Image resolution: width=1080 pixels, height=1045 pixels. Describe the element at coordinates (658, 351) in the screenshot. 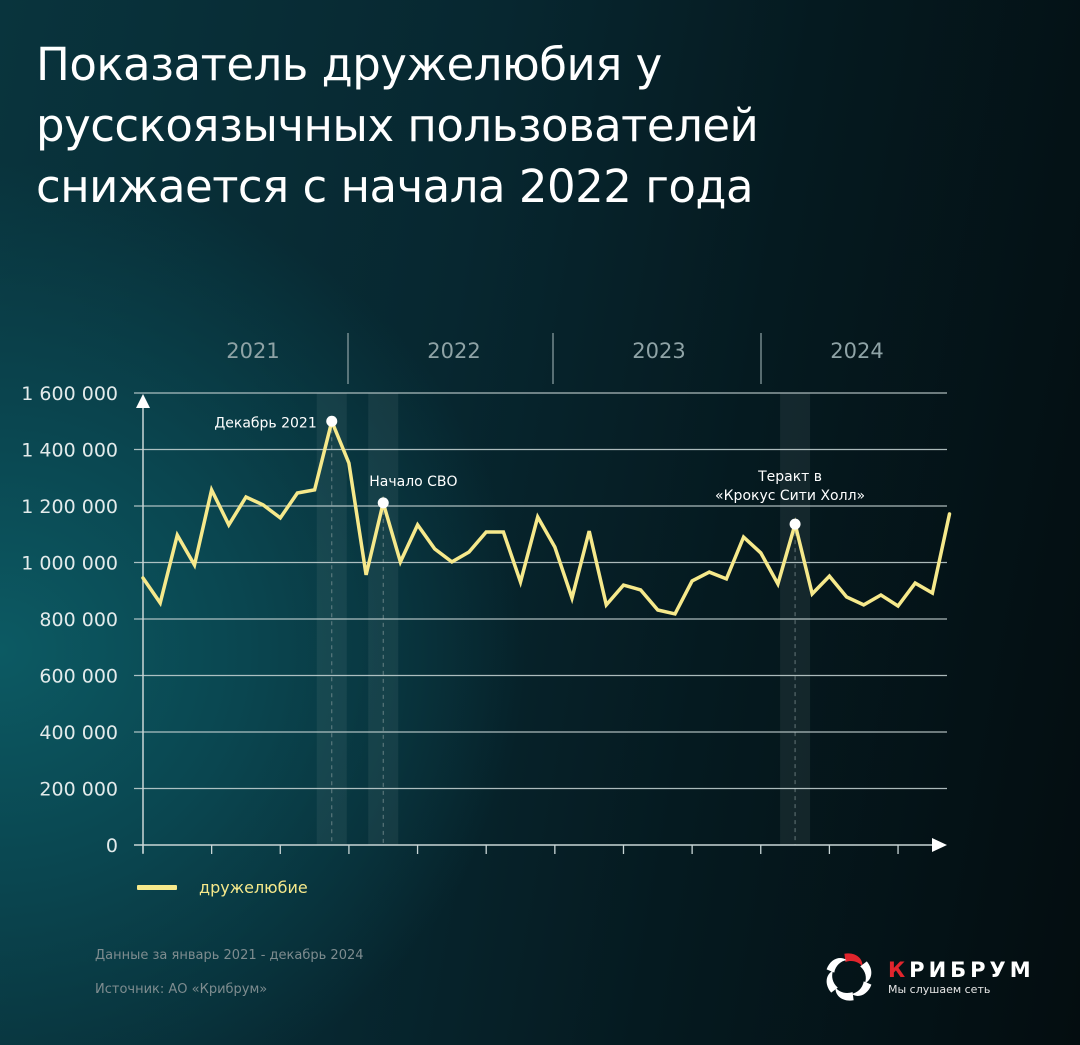

I see `year-label: 2023` at that location.